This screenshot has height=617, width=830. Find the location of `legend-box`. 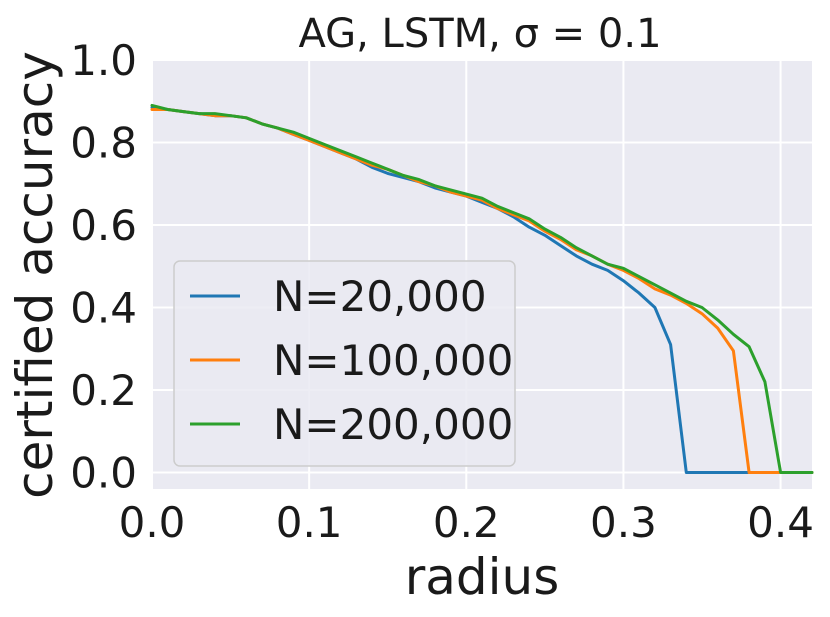

legend-box is located at coordinates (344, 363).